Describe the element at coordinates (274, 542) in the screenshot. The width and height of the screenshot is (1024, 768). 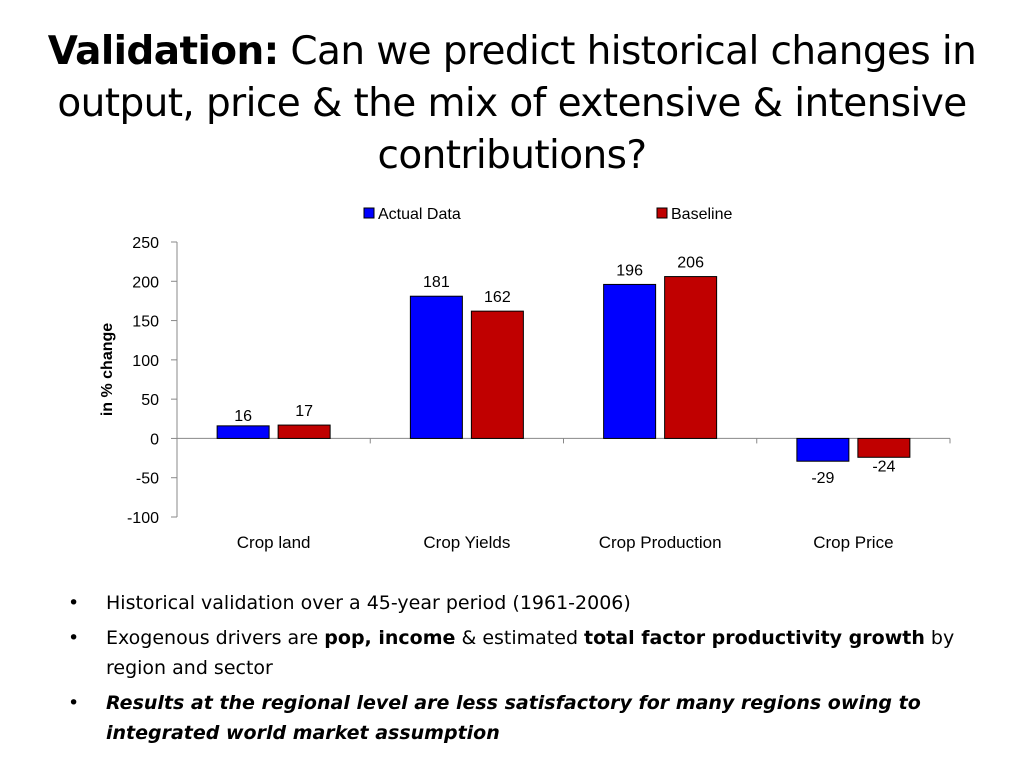
I see `category-label: Crop land` at that location.